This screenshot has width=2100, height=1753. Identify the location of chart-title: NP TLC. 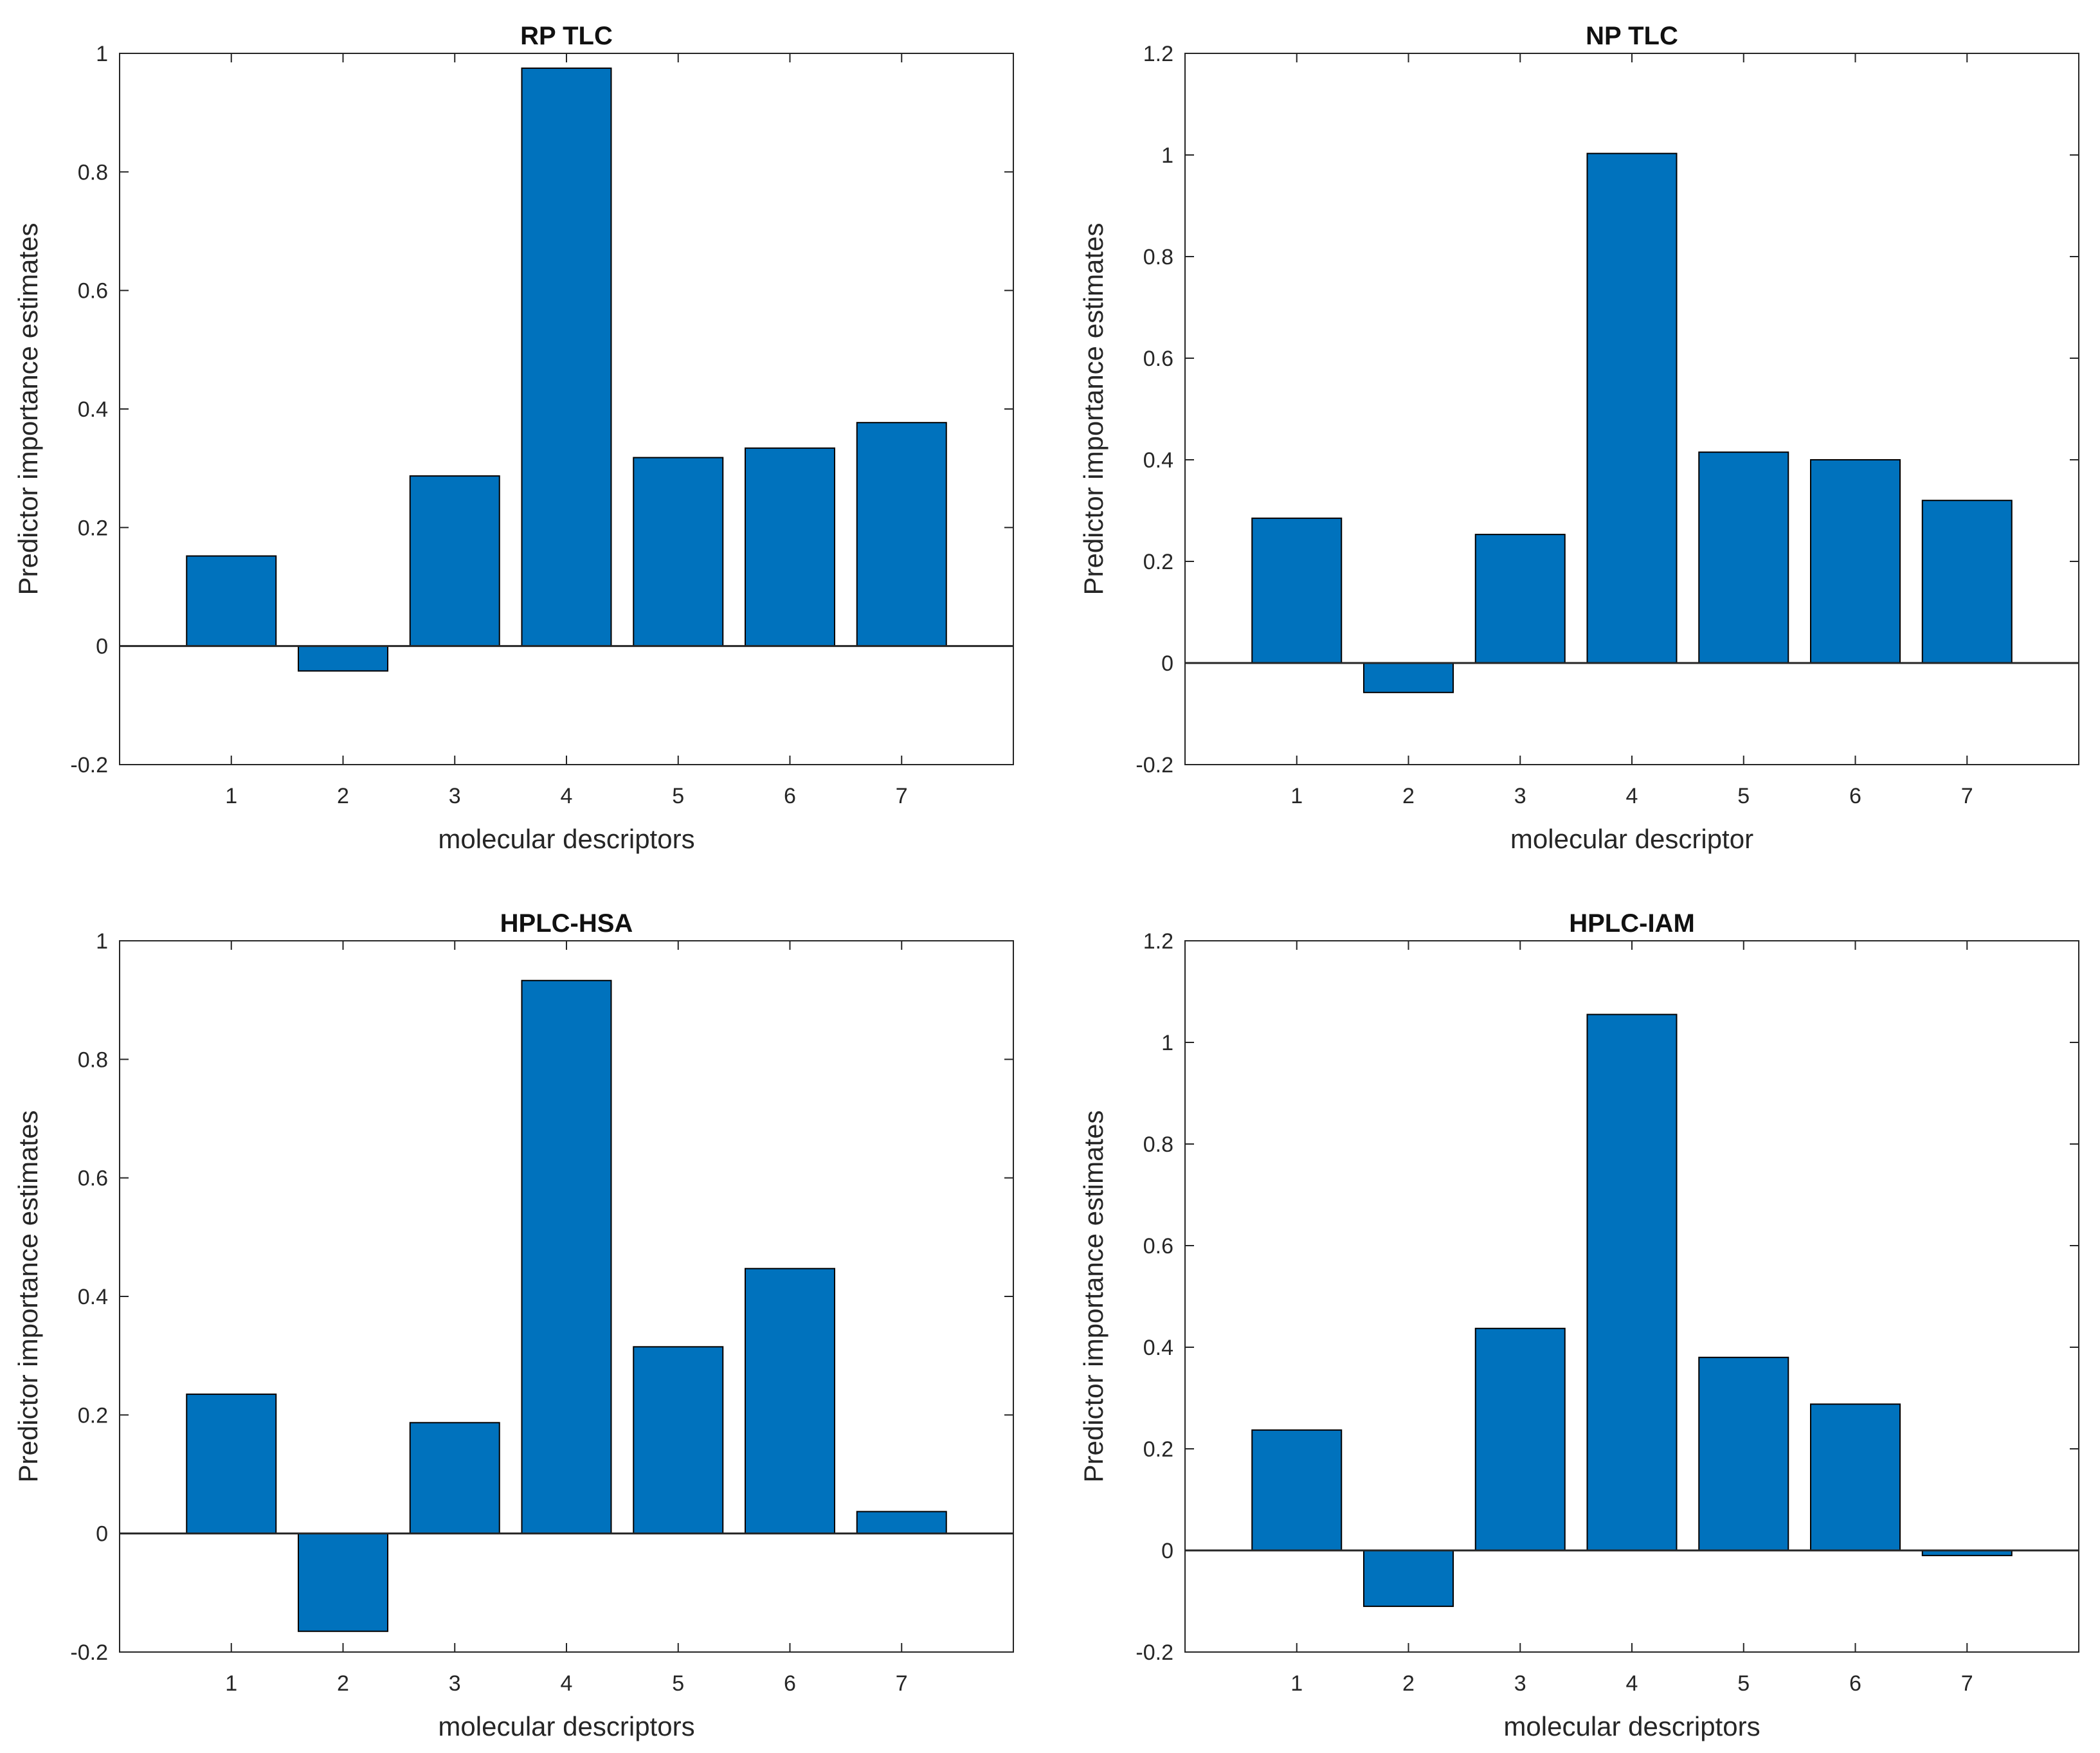
(1632, 36).